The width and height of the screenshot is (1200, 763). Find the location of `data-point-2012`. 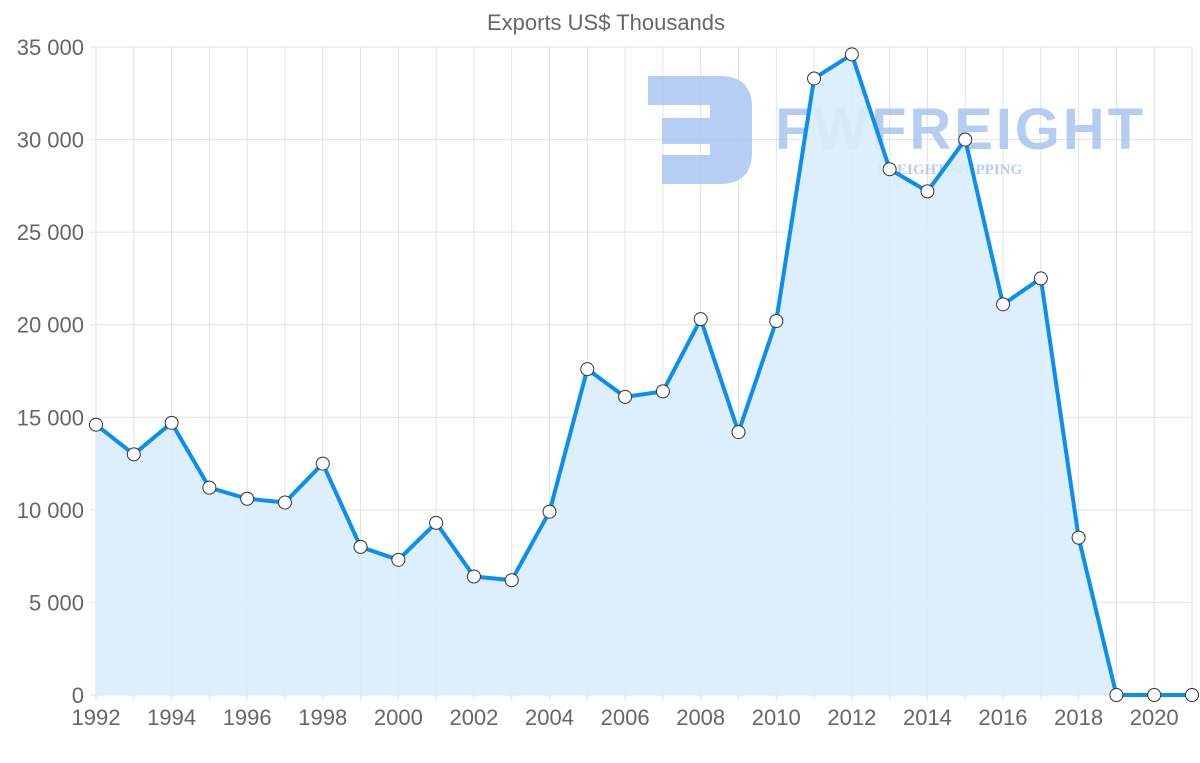

data-point-2012 is located at coordinates (851, 54).